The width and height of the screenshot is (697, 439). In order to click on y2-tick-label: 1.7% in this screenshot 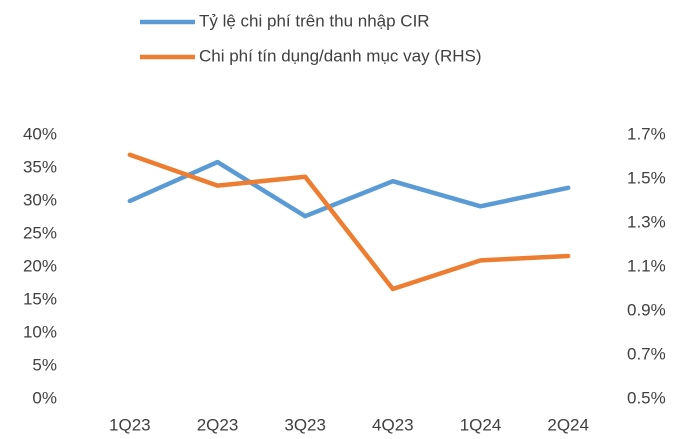, I will do `click(646, 133)`.